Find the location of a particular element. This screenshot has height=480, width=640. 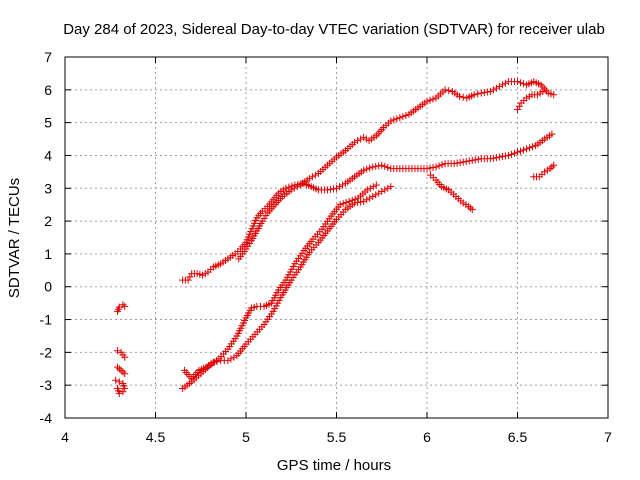

x-tick-label: 6 is located at coordinates (427, 437).